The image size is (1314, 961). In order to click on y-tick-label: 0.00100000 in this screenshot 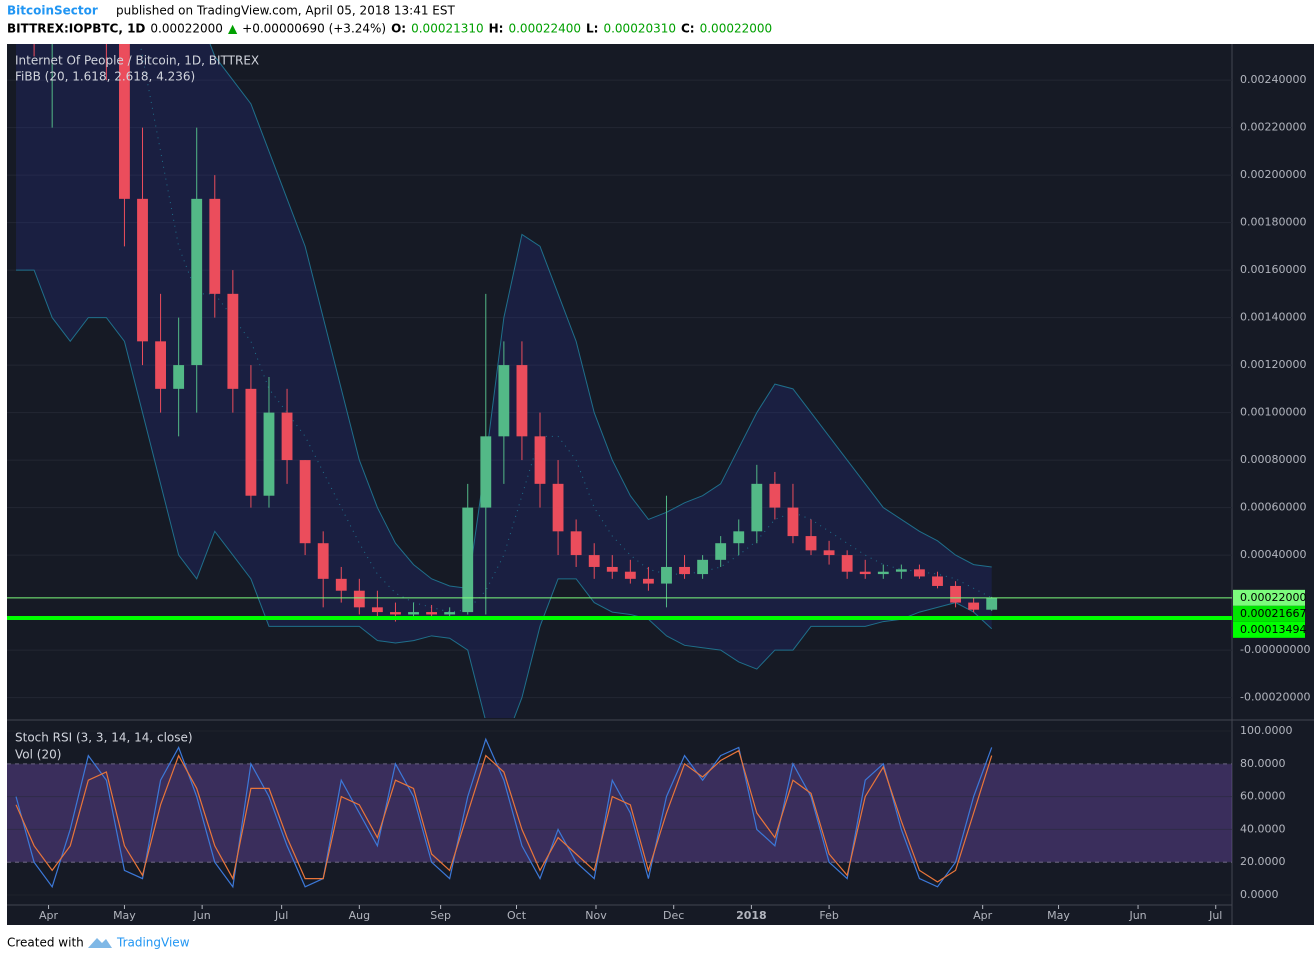, I will do `click(1273, 412)`.